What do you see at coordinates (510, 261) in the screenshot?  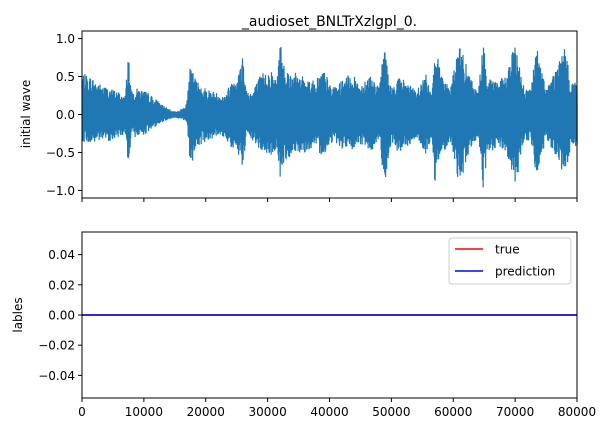 I see `legend: true prediction` at bounding box center [510, 261].